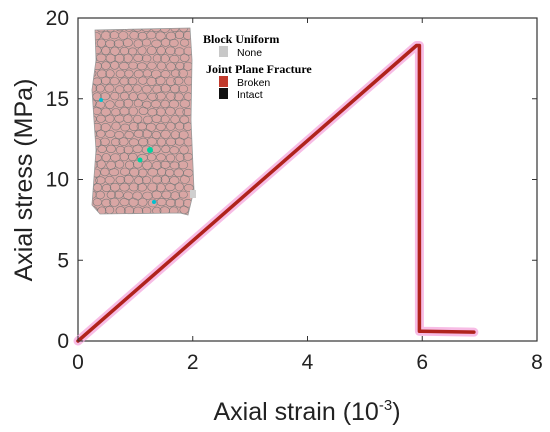  What do you see at coordinates (63, 341) in the screenshot?
I see `y-tick-label: 0` at bounding box center [63, 341].